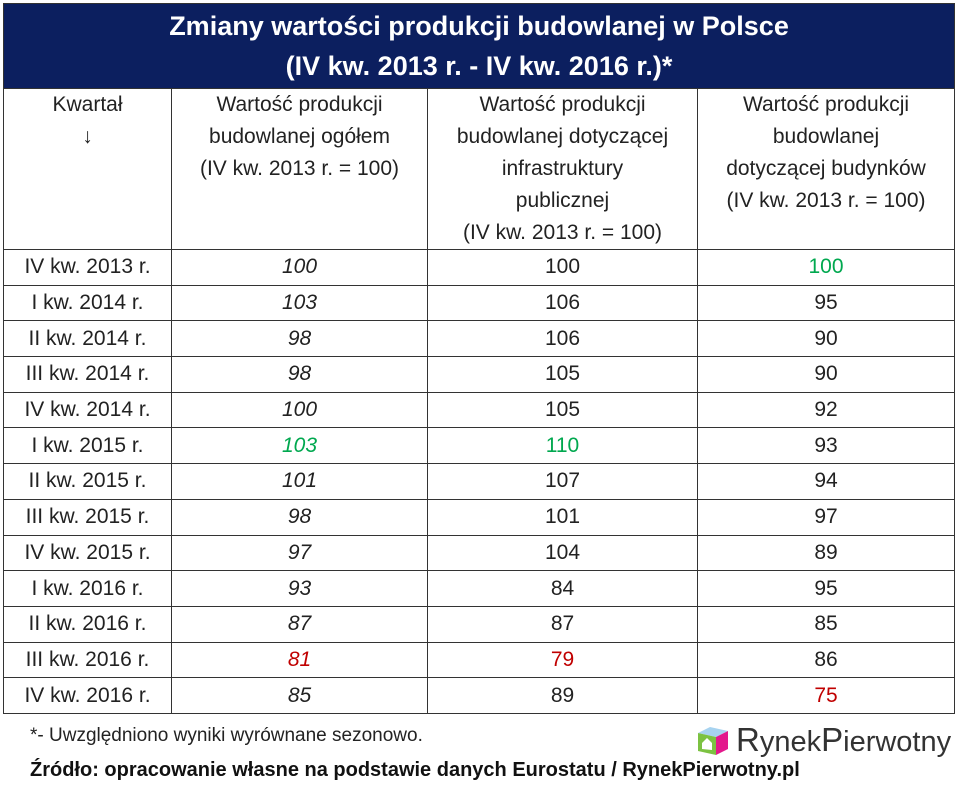 Image resolution: width=957 pixels, height=791 pixels. Describe the element at coordinates (87, 660) in the screenshot. I see `quarter-cell: III kw. 2016 r.` at that location.